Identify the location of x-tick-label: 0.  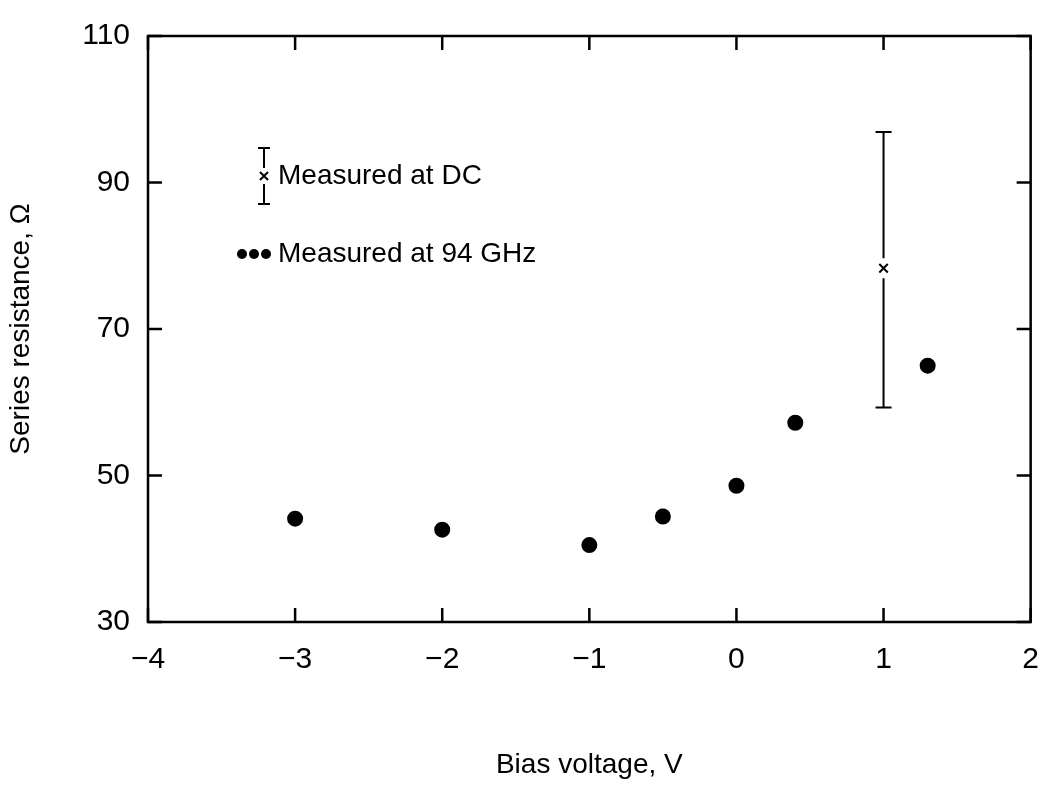
(736, 658).